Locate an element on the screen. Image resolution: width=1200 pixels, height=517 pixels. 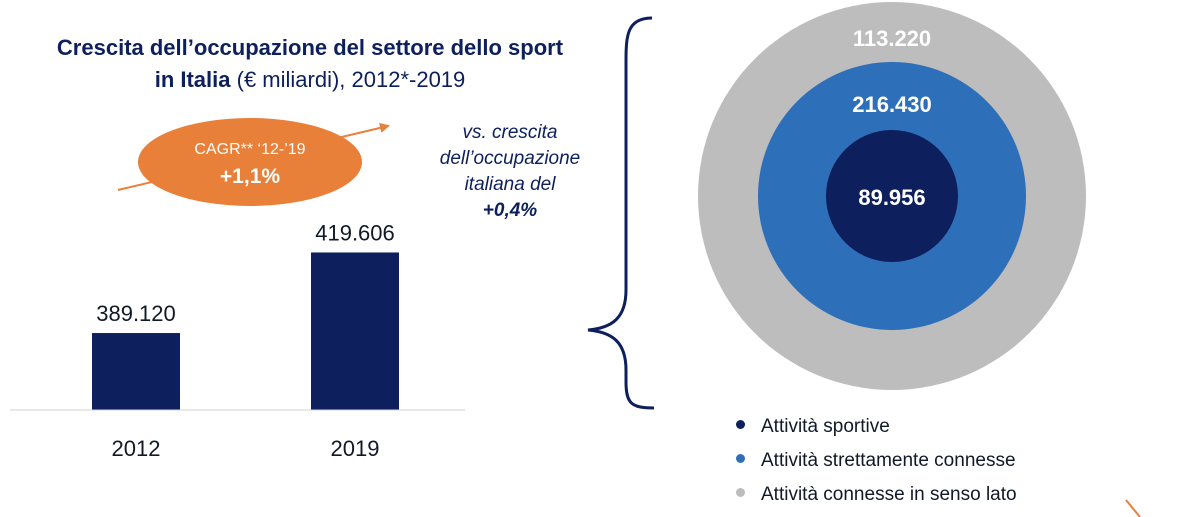
ring-value-label: 89.956 is located at coordinates (891, 197).